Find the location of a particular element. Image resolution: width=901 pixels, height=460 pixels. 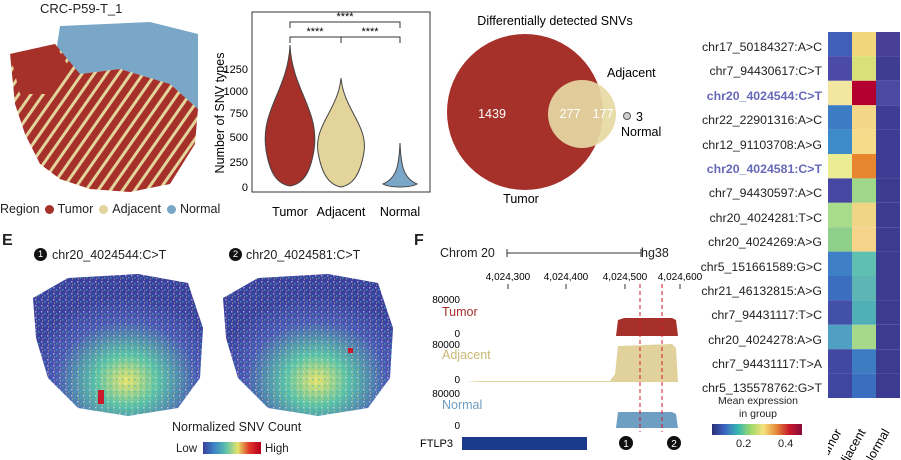

marker-2-text: 2 is located at coordinates (674, 444).